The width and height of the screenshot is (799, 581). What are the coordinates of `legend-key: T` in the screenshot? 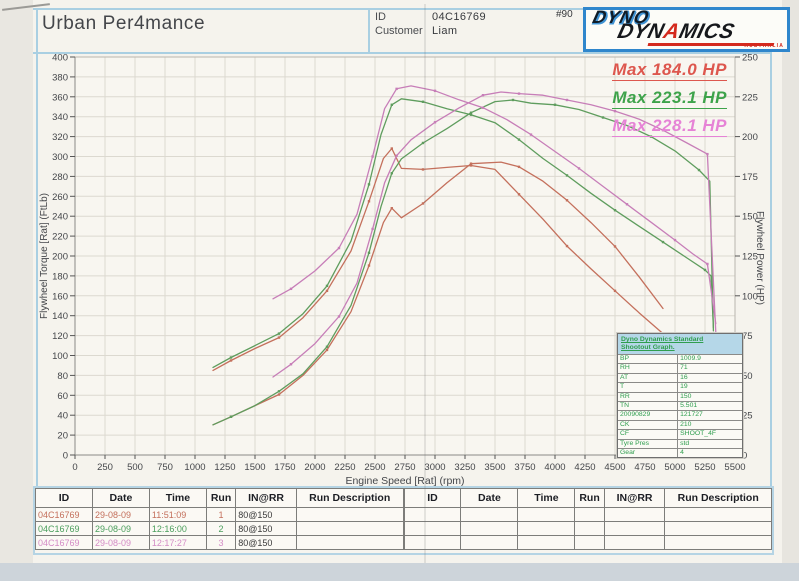 It's located at (648, 387).